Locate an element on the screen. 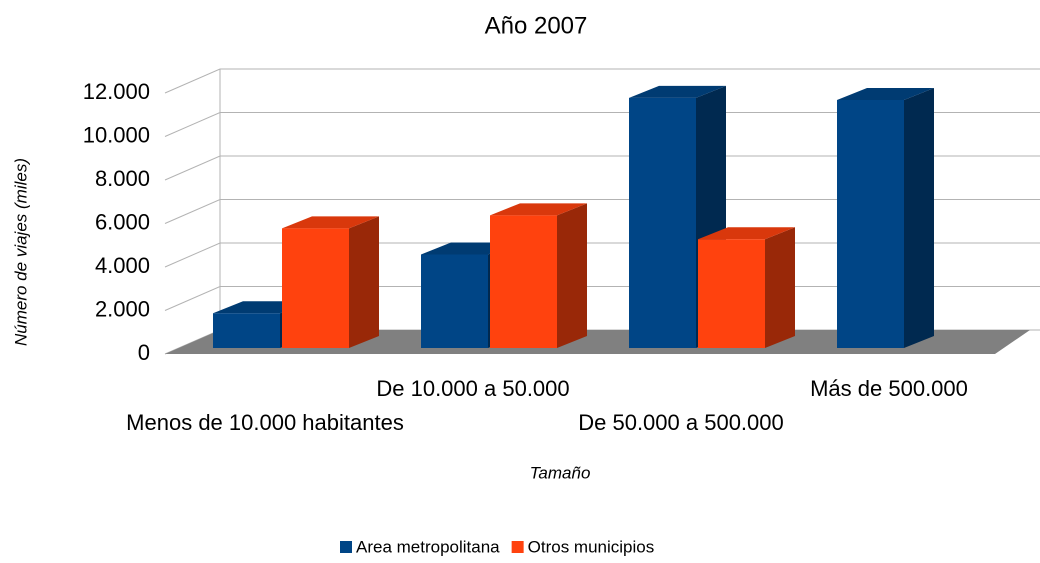  y-tick-label: 4.000 is located at coordinates (122, 265).